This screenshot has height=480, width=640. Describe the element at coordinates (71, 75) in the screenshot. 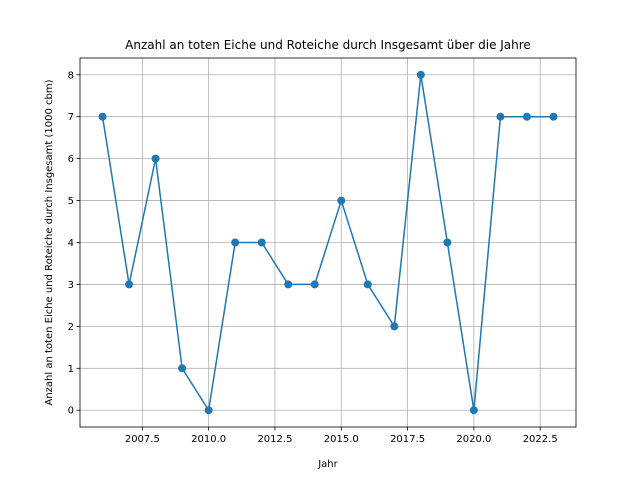

I see `y-tick-label: 8` at that location.